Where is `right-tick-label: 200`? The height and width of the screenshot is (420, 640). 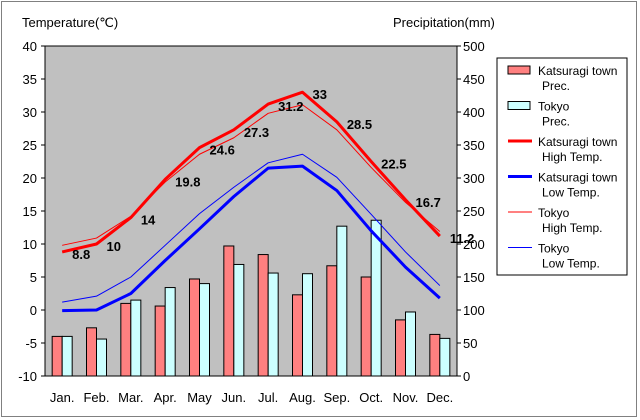 right-tick-label: 200 is located at coordinates (474, 244).